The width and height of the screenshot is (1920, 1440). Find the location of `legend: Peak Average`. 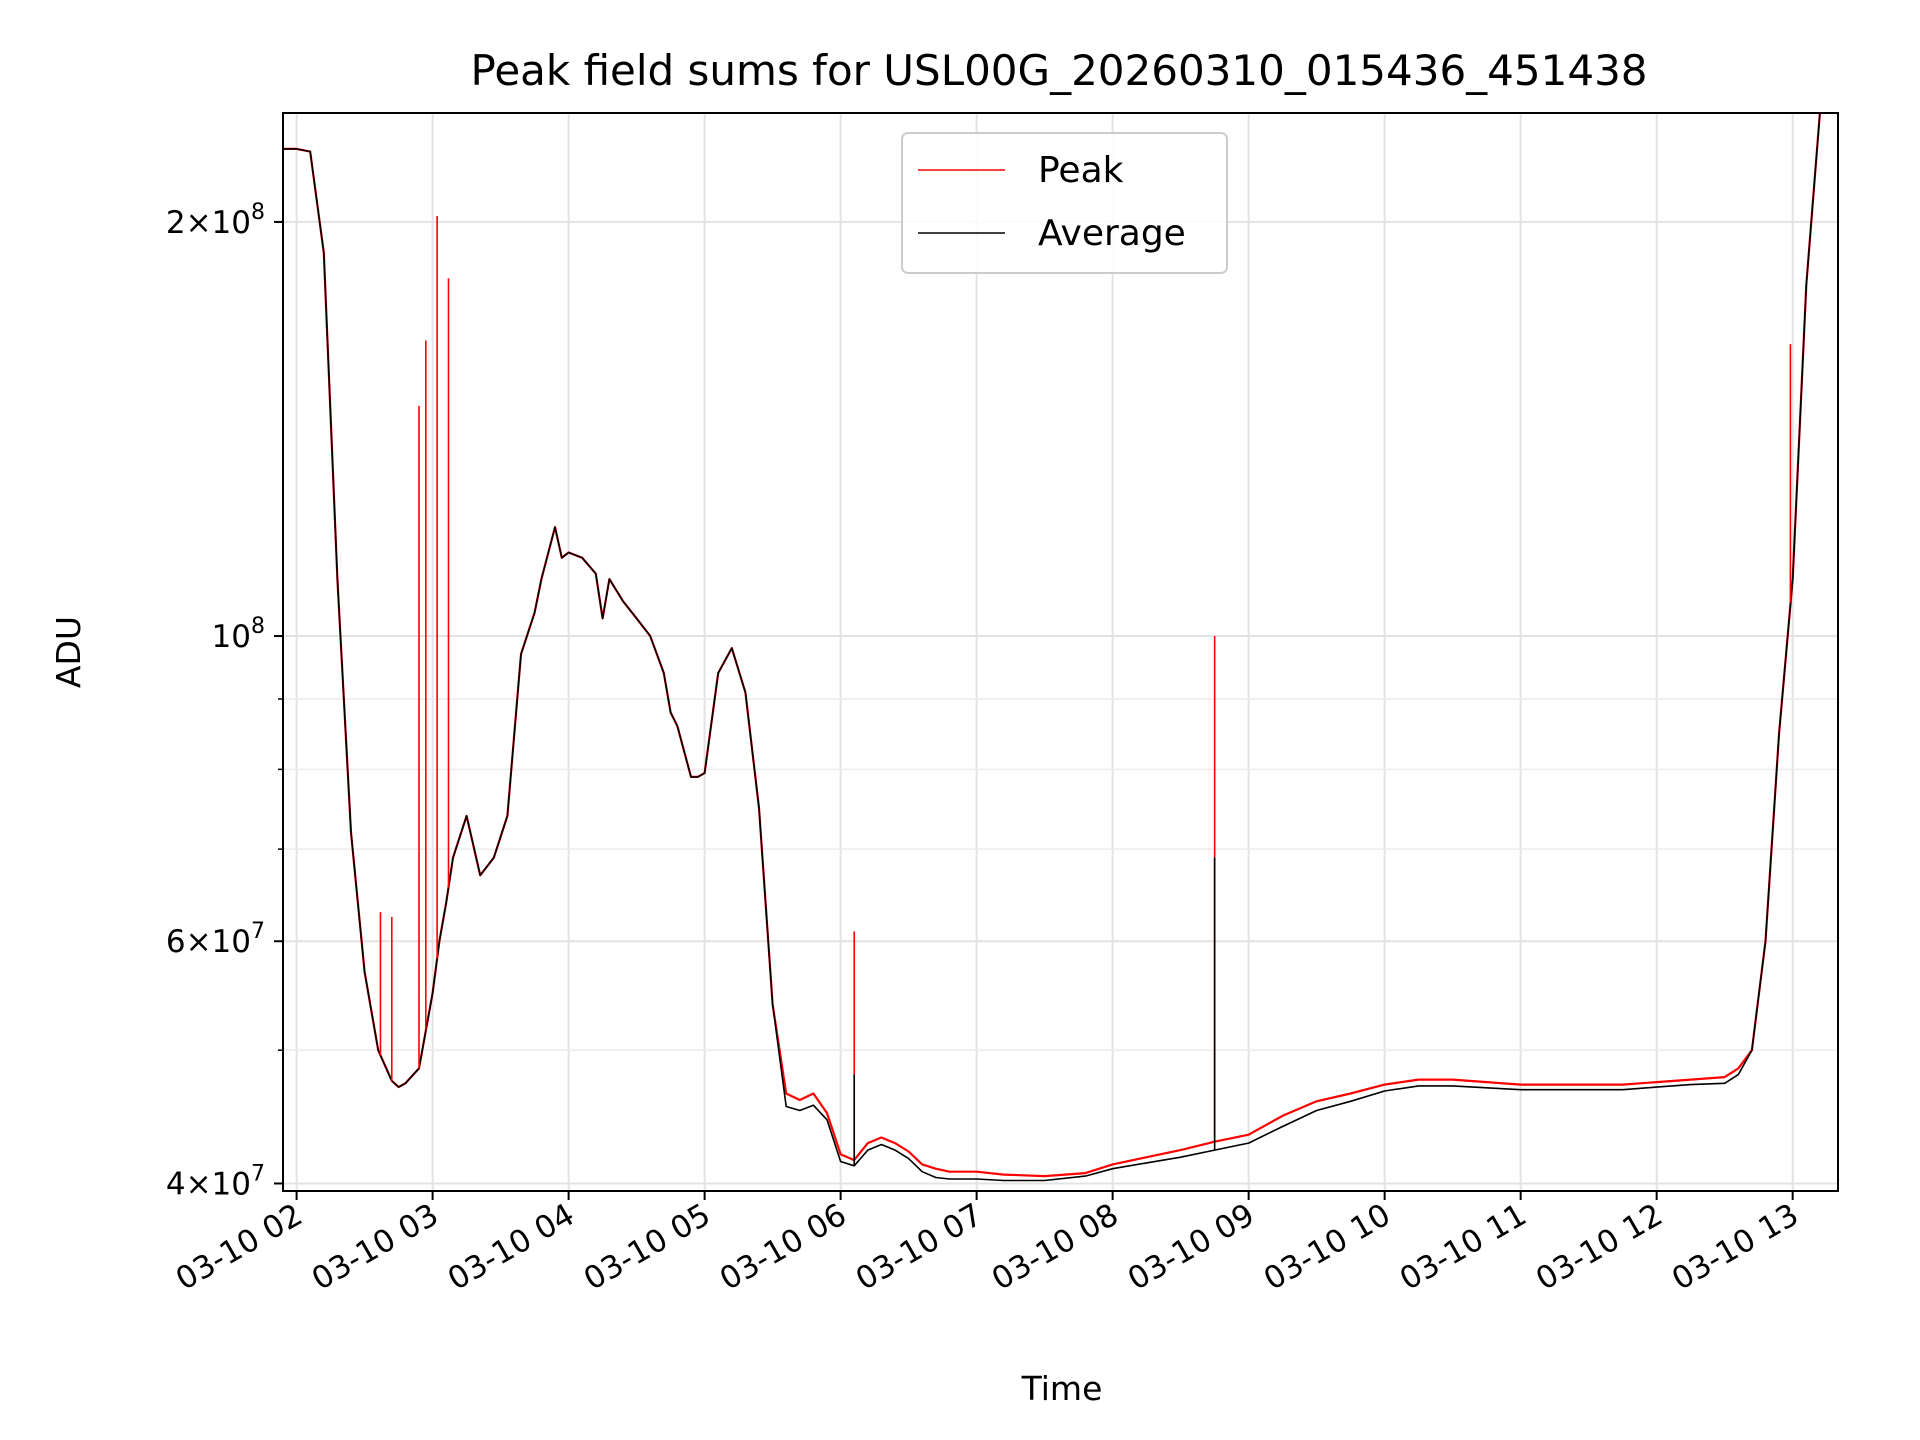

legend: Peak Average is located at coordinates (1064, 203).